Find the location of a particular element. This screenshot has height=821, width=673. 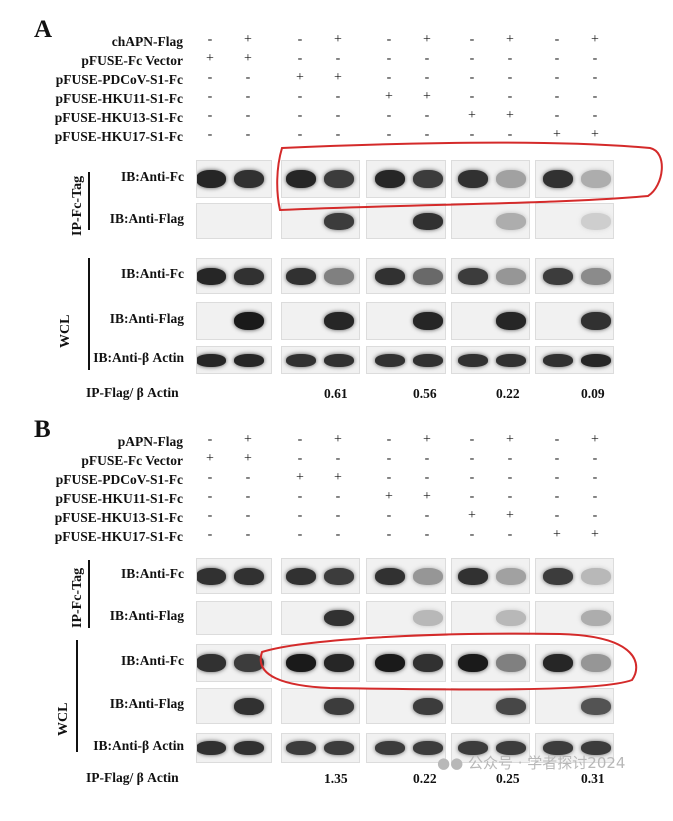

panel-label: A is located at coordinates (43, 29).